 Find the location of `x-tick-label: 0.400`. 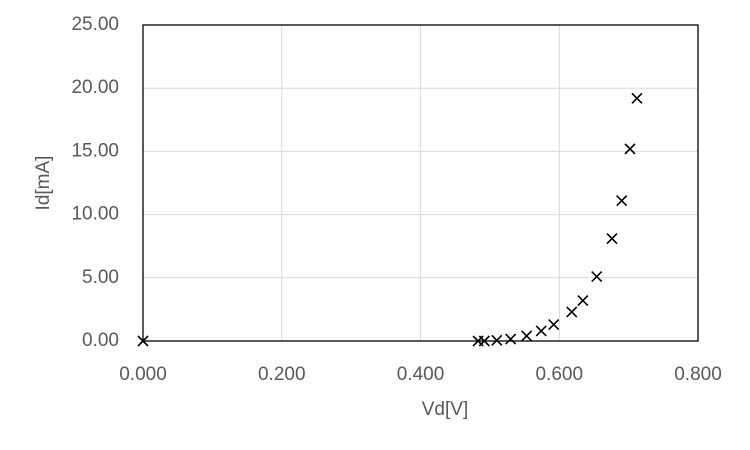

x-tick-label: 0.400 is located at coordinates (421, 374).